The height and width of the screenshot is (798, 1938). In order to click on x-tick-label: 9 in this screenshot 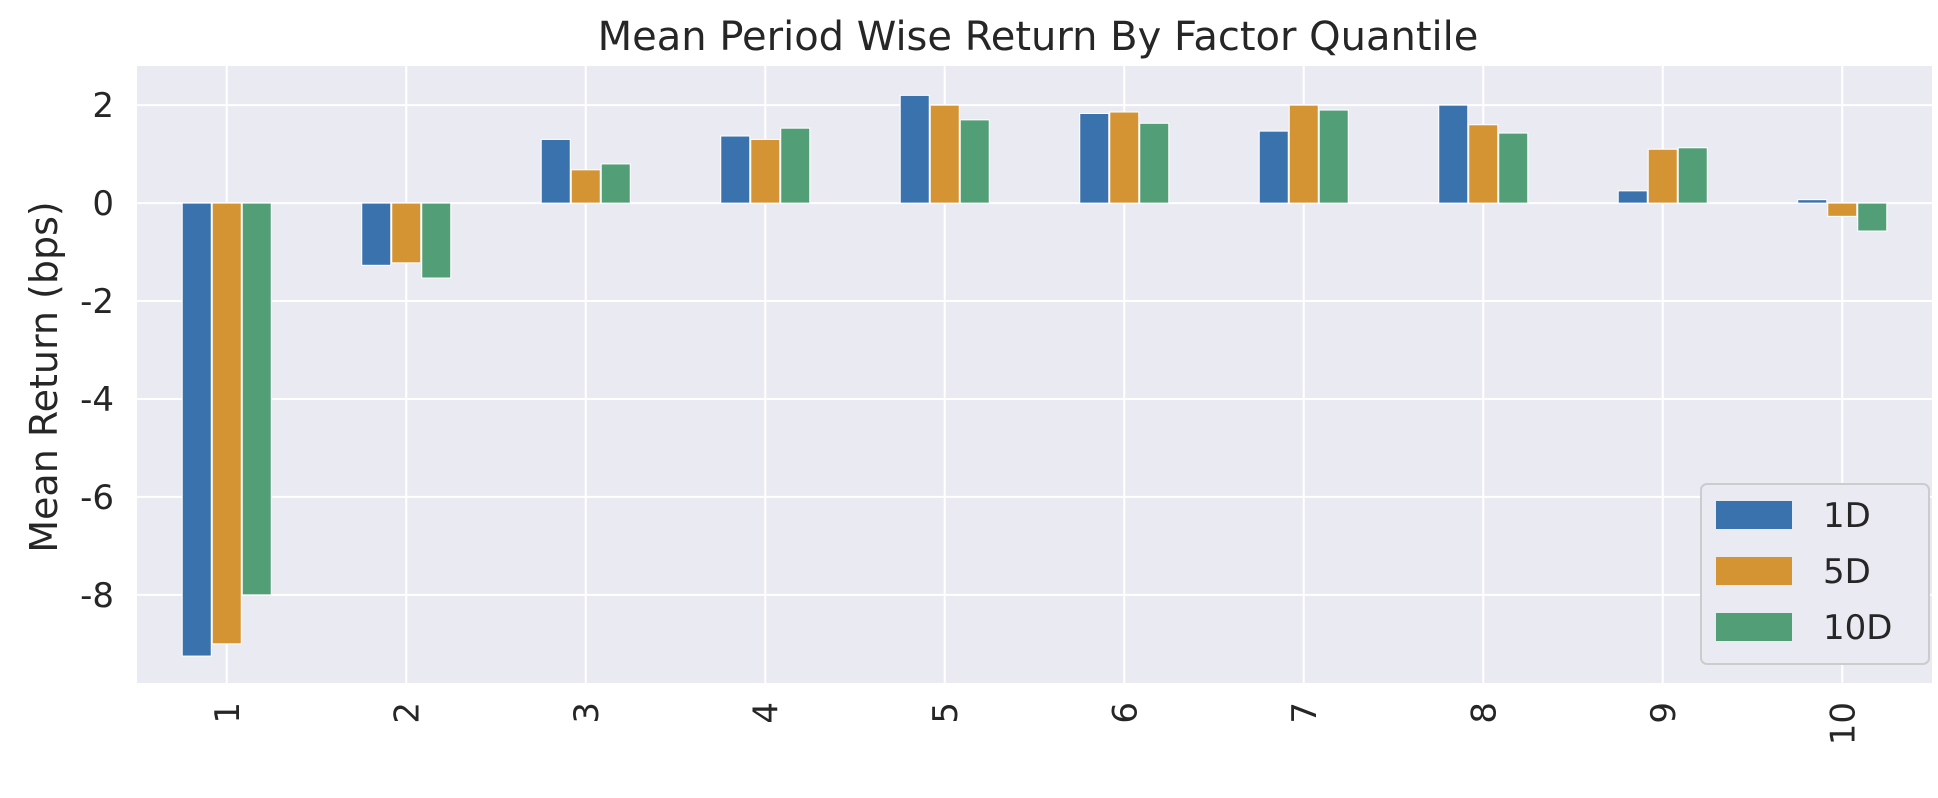, I will do `click(1664, 713)`.